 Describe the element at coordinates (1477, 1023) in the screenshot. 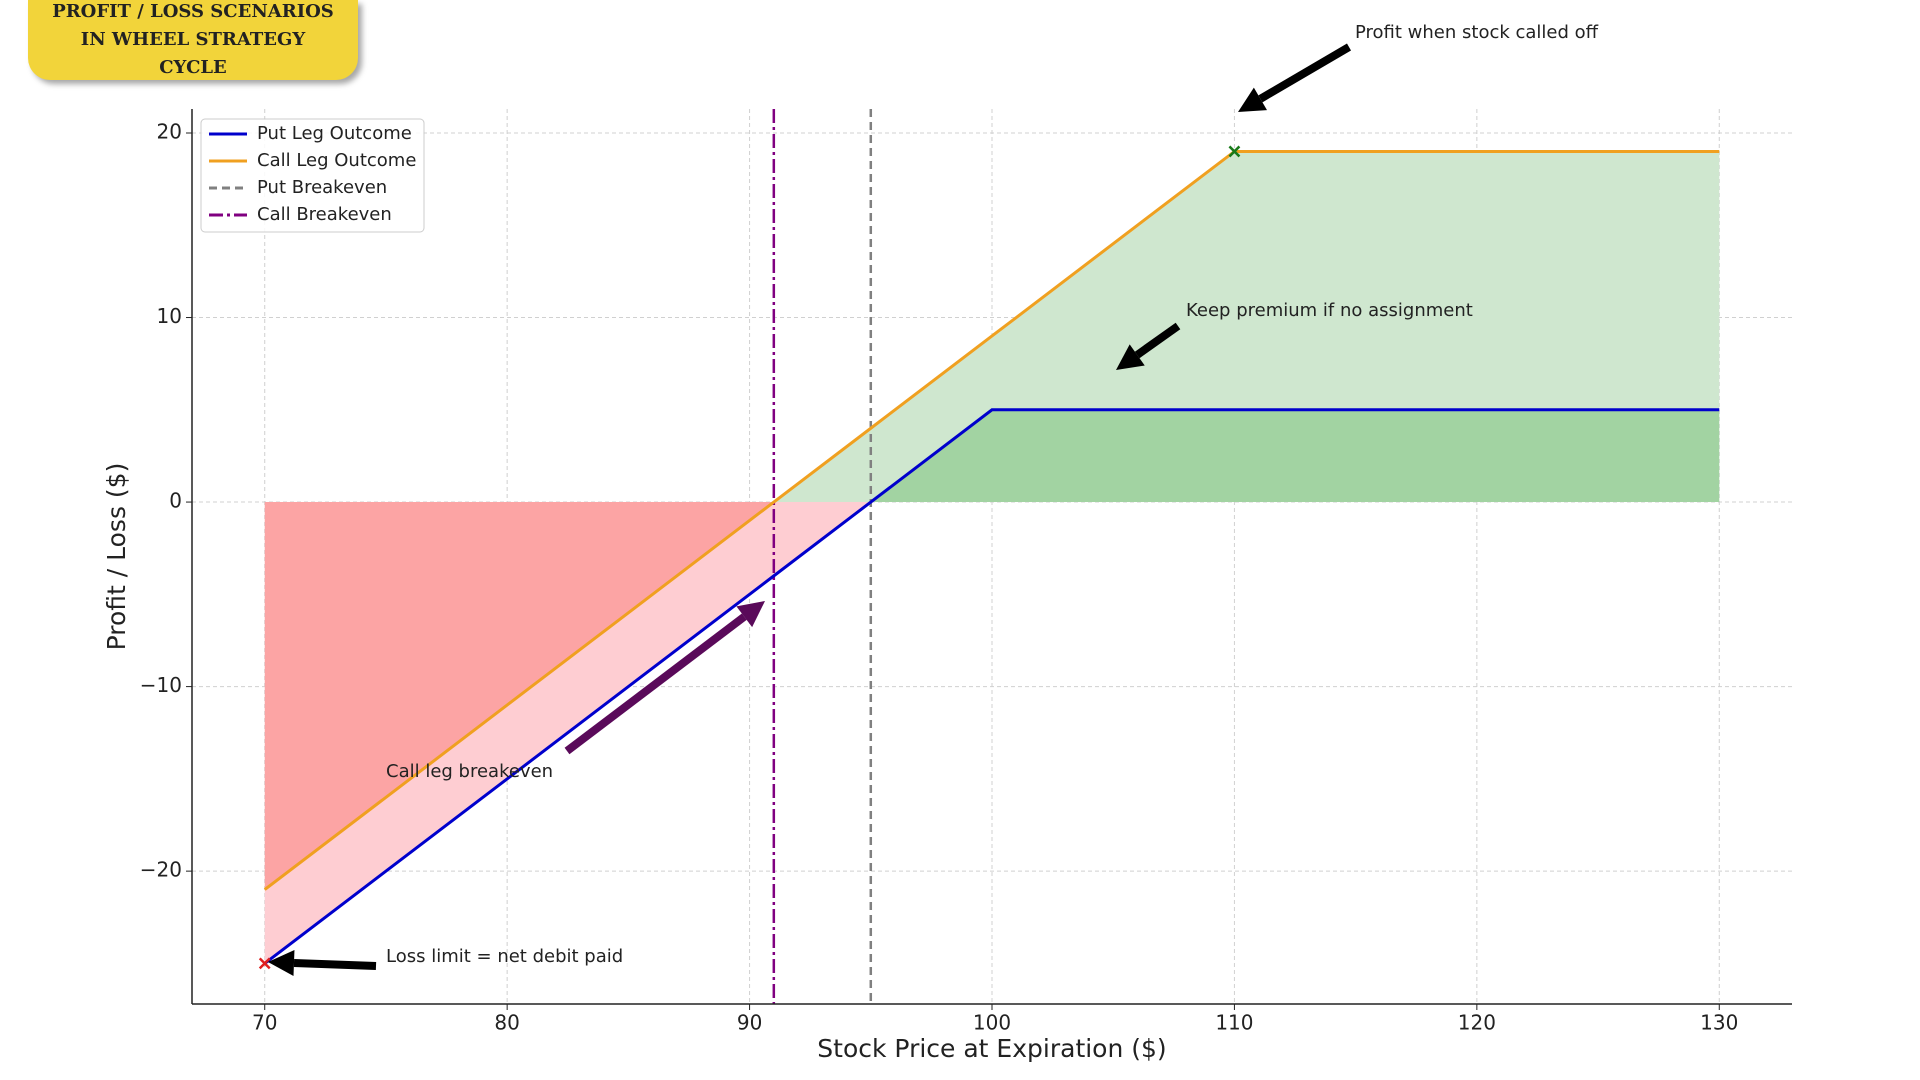

I see `x-tick-label: 120` at that location.